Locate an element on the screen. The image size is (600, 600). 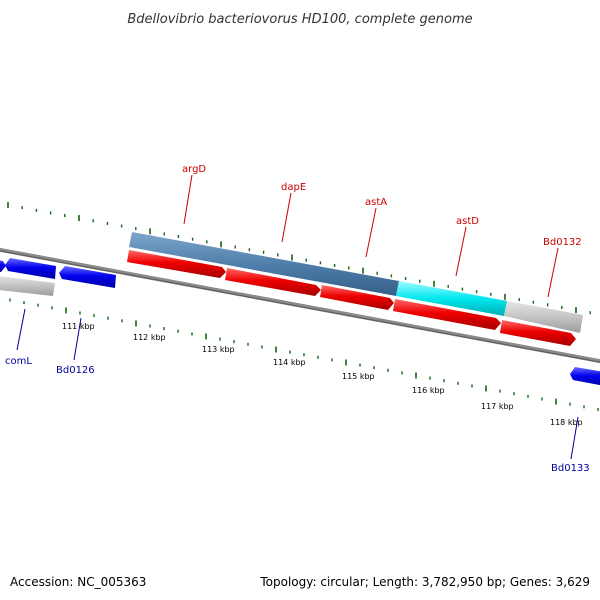
gene-label-dapE: dapE is located at coordinates (293, 187).